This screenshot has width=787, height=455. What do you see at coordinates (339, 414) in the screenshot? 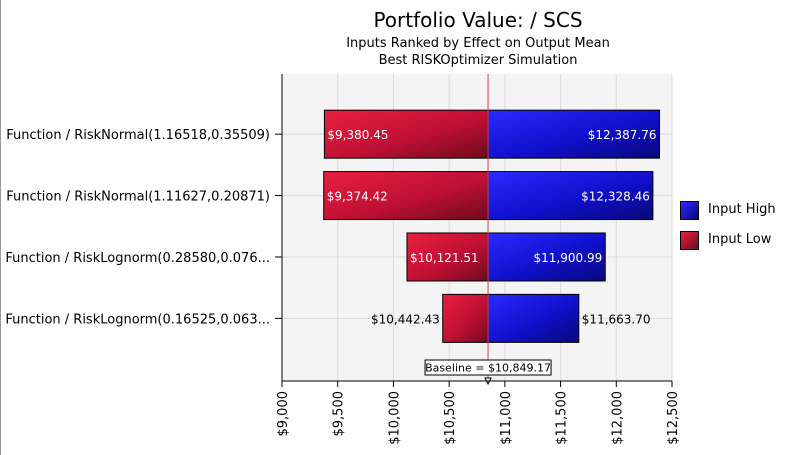
I see `x-tick-label: $9,500` at bounding box center [339, 414].